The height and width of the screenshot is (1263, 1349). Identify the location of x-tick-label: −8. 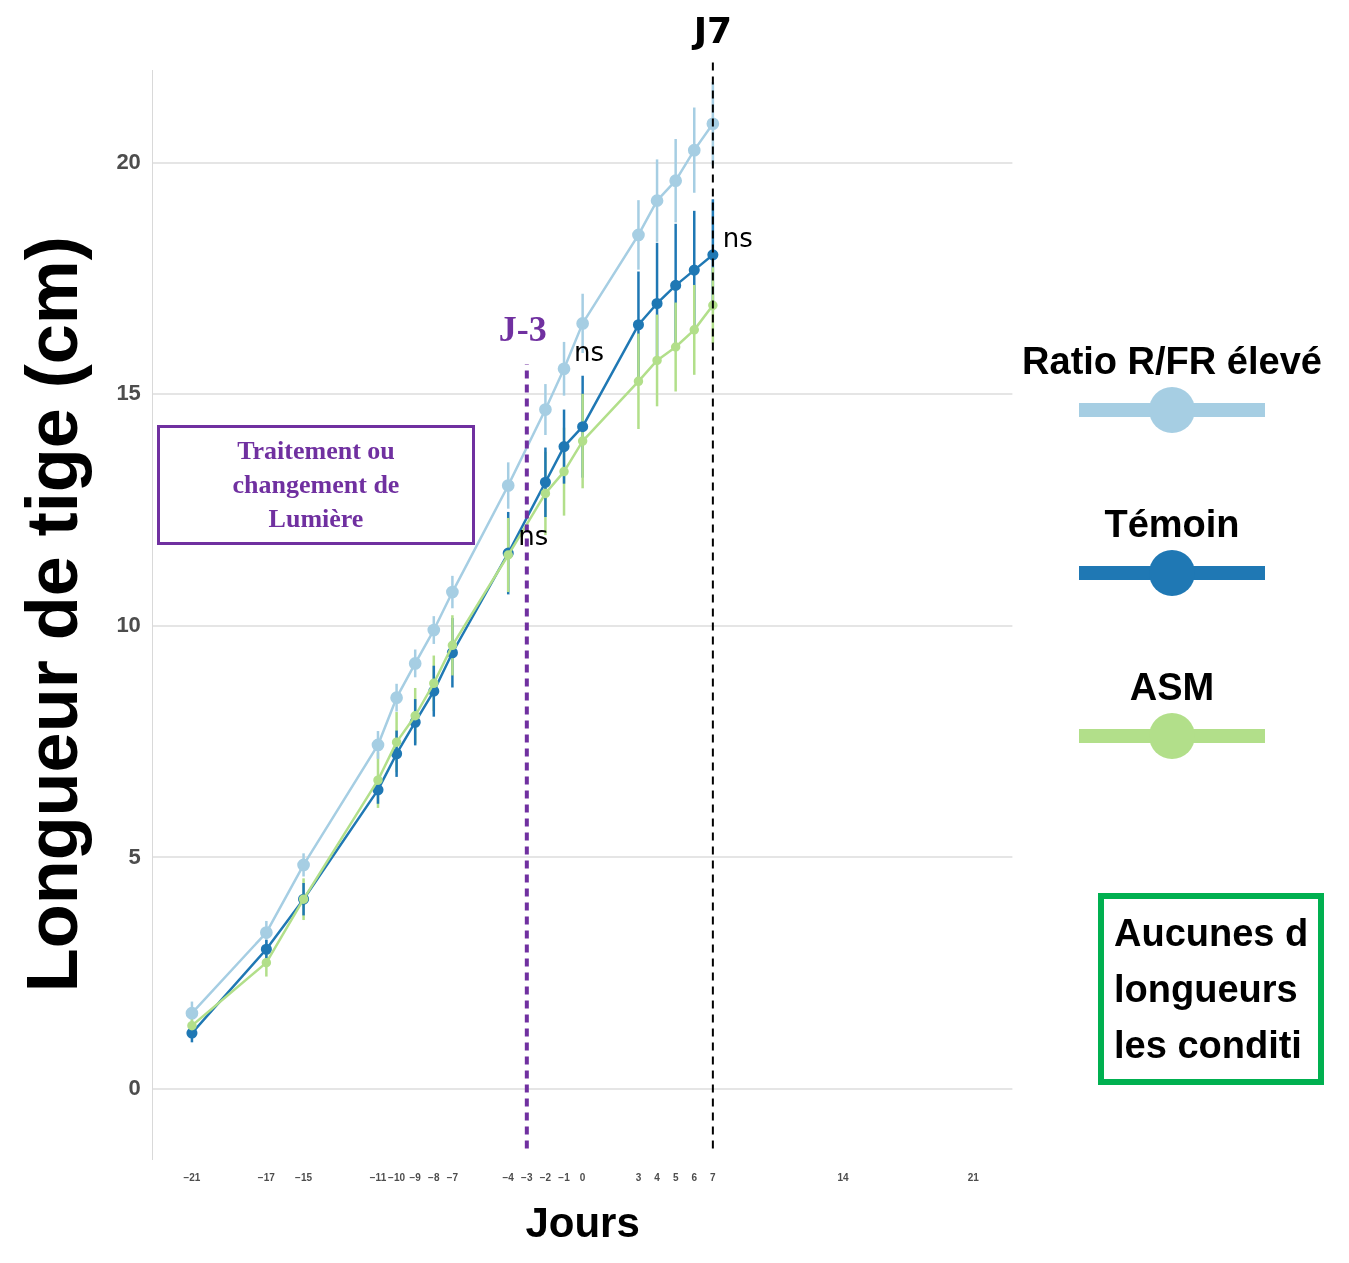
(434, 1178).